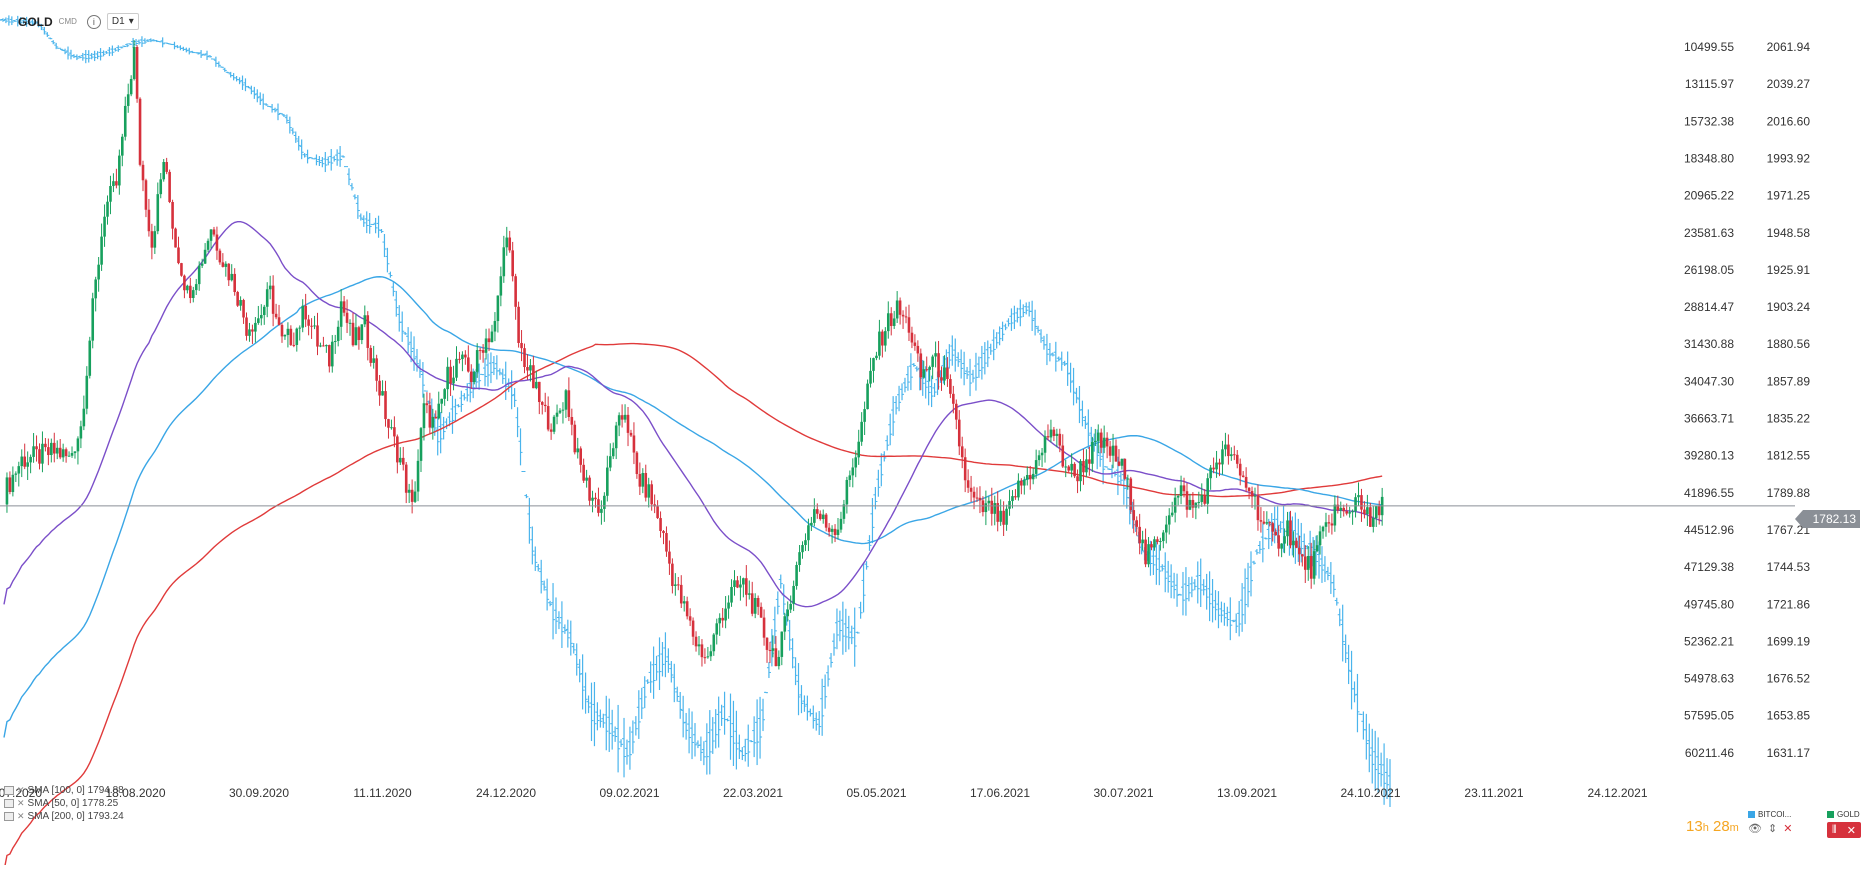 Image resolution: width=1866 pixels, height=870 pixels. I want to click on legend-item: ✕ SMA [200, 0] 1793.24, so click(64, 816).